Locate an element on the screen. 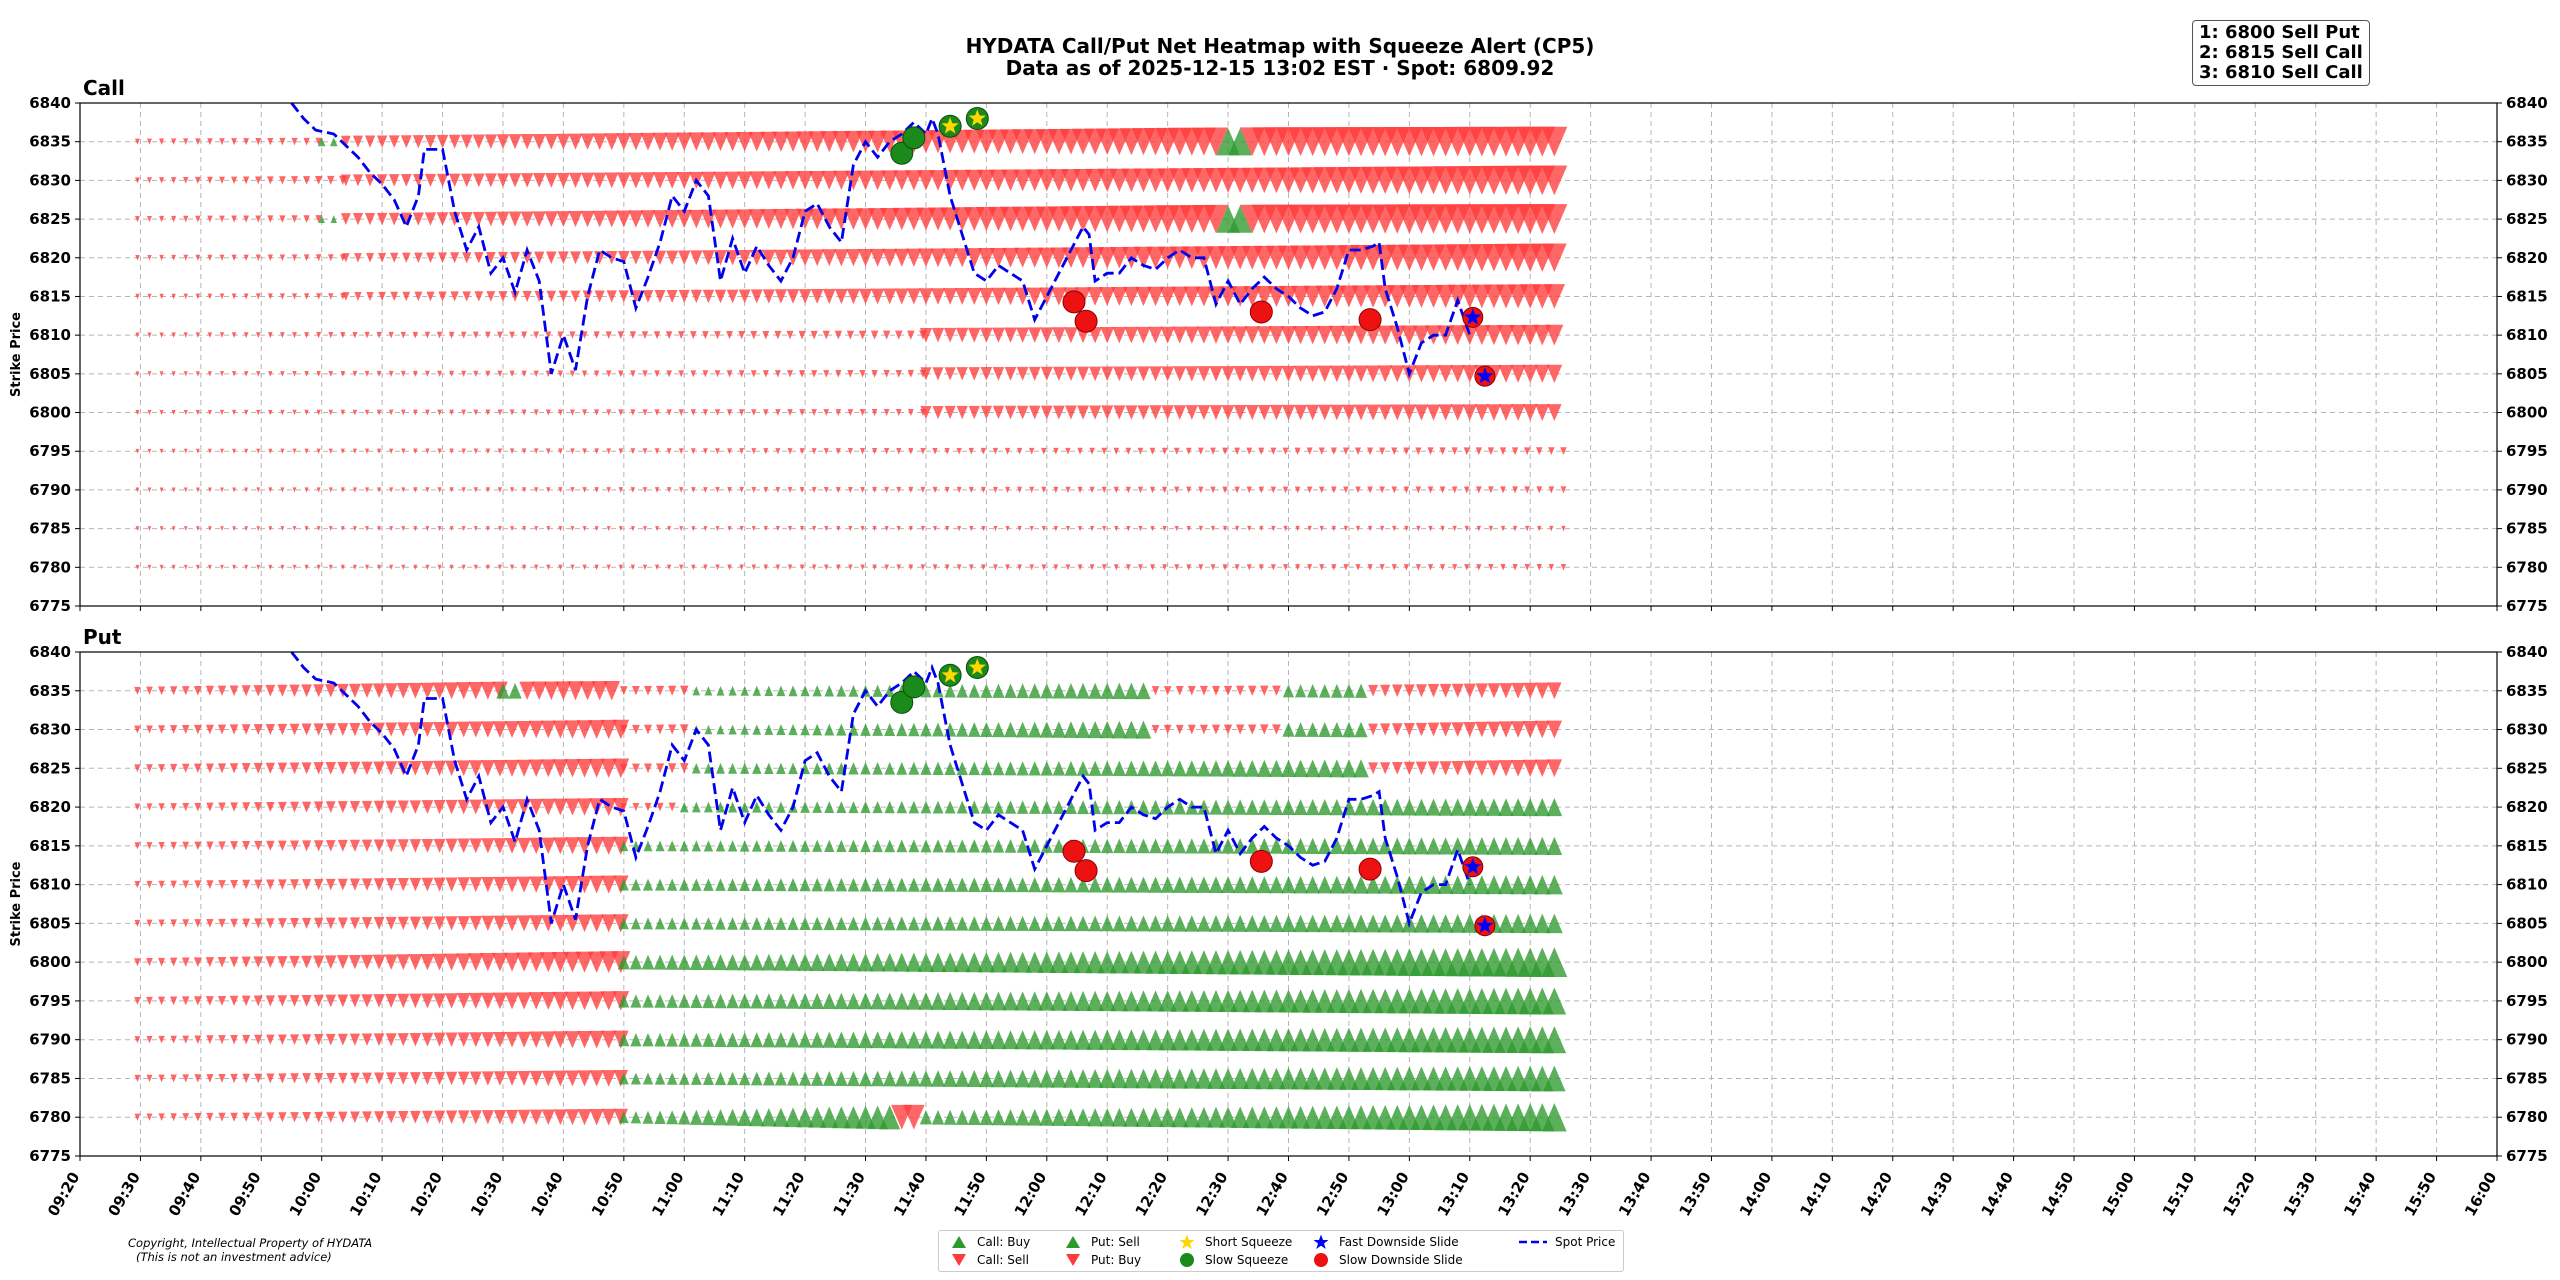 This screenshot has height=1280, width=2560. y-tick-label-right: 6815 is located at coordinates (2527, 846).